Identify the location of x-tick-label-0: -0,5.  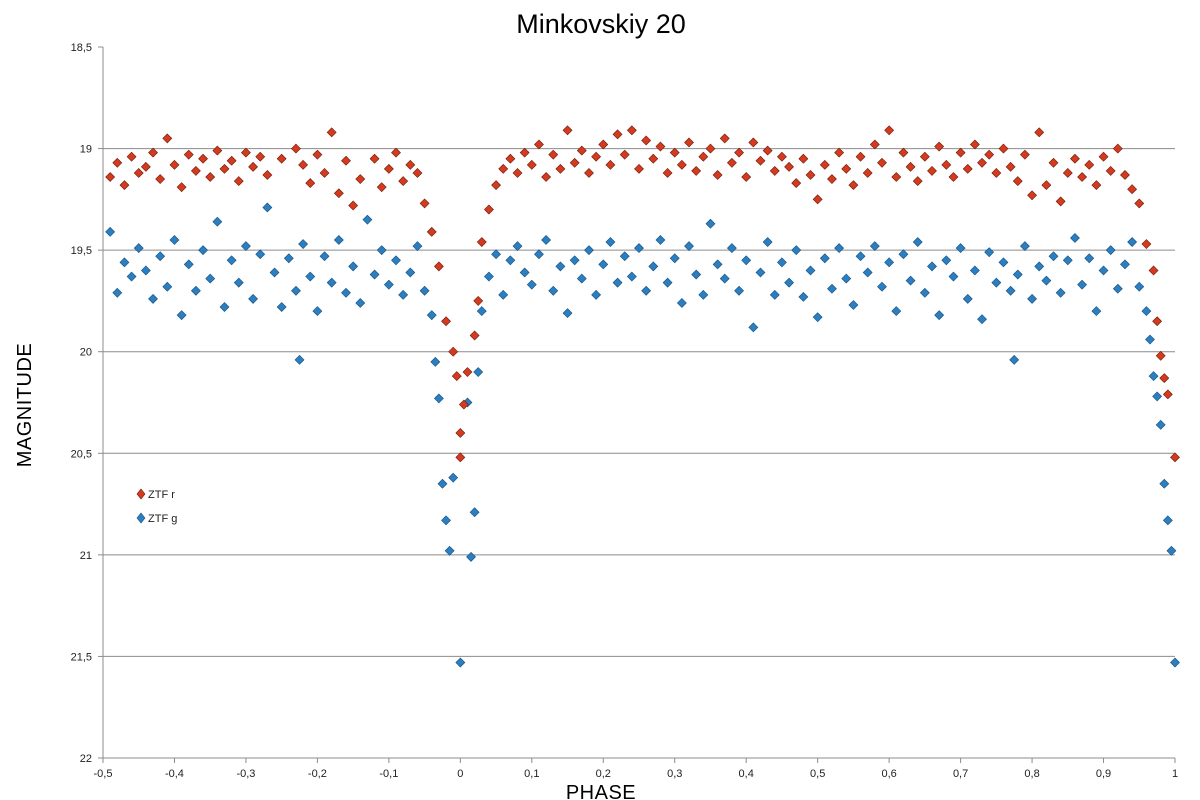
(103, 774).